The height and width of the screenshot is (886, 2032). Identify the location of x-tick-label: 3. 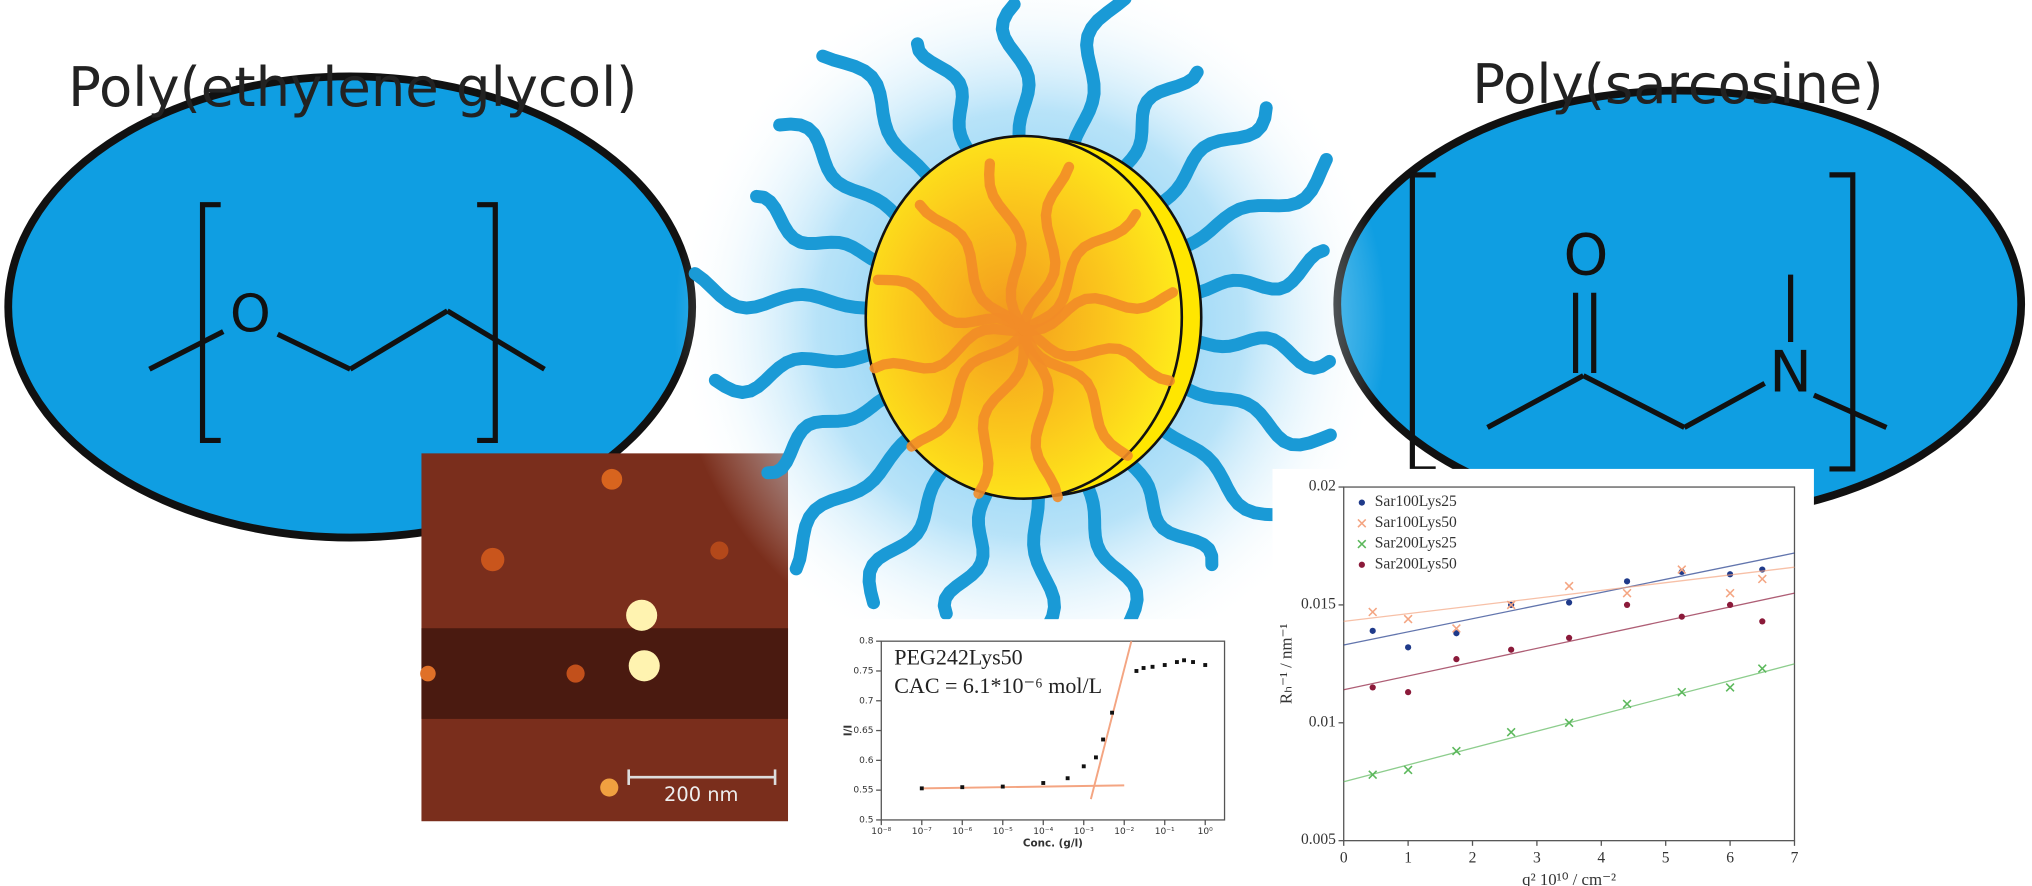
(1537, 857).